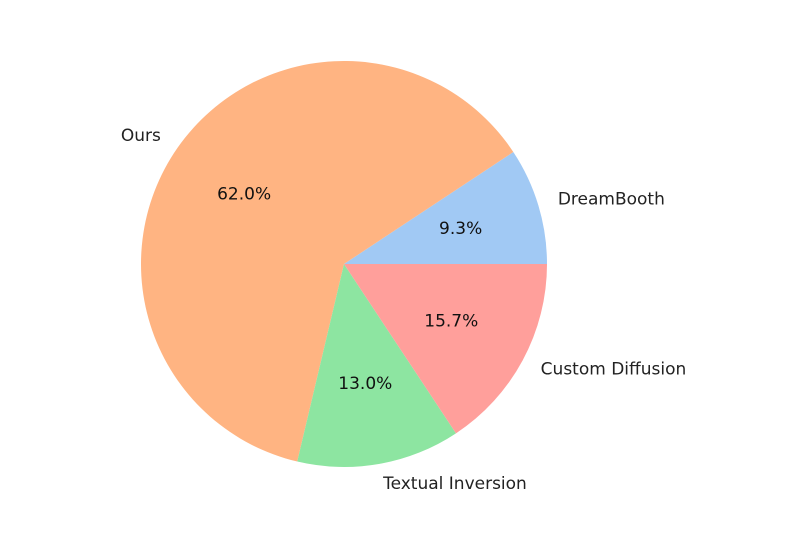  I want to click on pie-slice-custom-diffusion, so click(445, 349).